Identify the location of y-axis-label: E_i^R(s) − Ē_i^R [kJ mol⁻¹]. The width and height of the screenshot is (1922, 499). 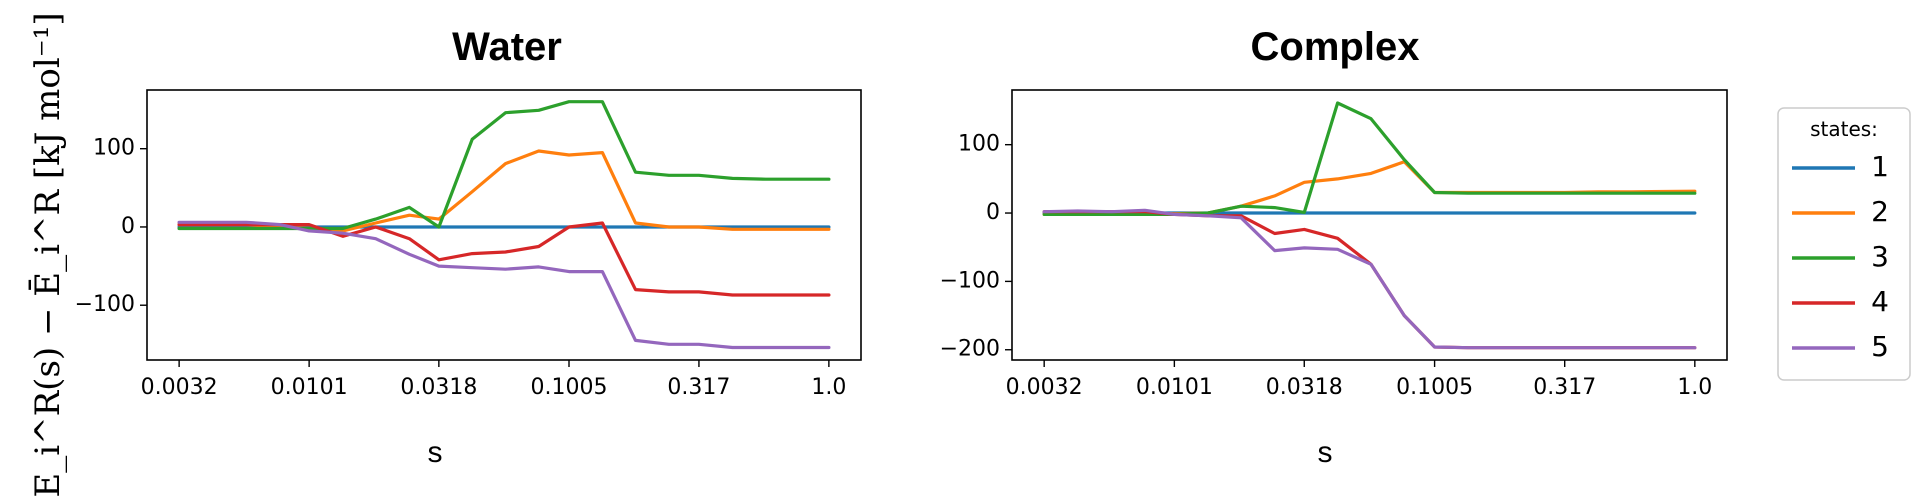
(48, 254).